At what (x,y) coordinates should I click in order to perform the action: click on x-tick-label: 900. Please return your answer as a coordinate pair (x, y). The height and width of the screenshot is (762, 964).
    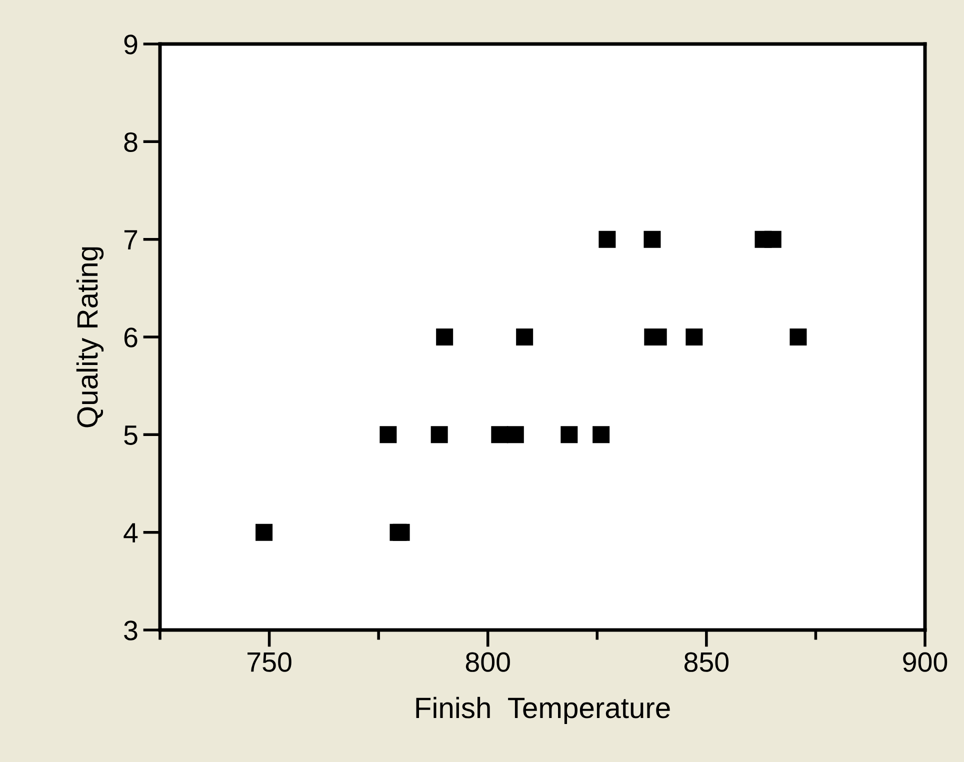
    Looking at the image, I should click on (925, 662).